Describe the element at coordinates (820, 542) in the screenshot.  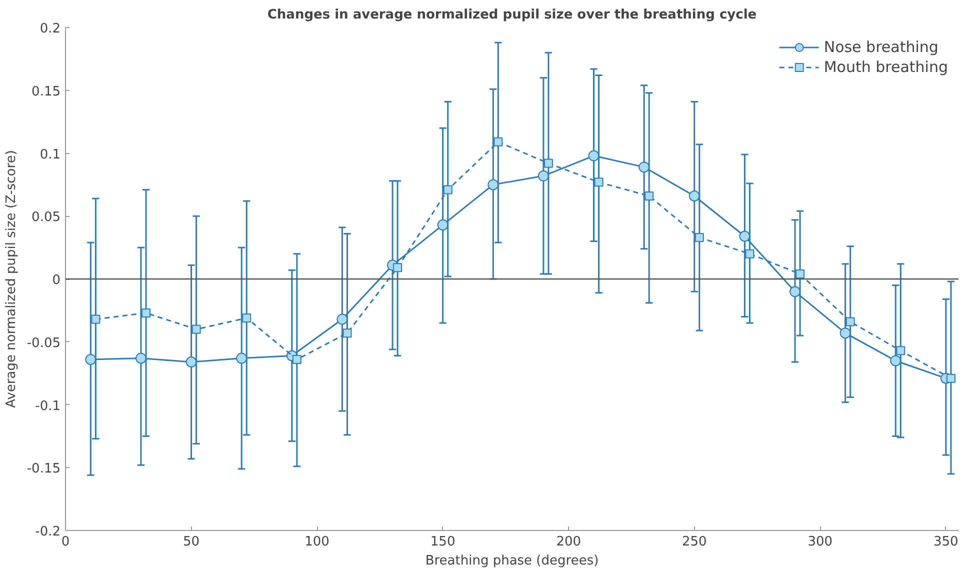
I see `x-tick-label: 300` at that location.